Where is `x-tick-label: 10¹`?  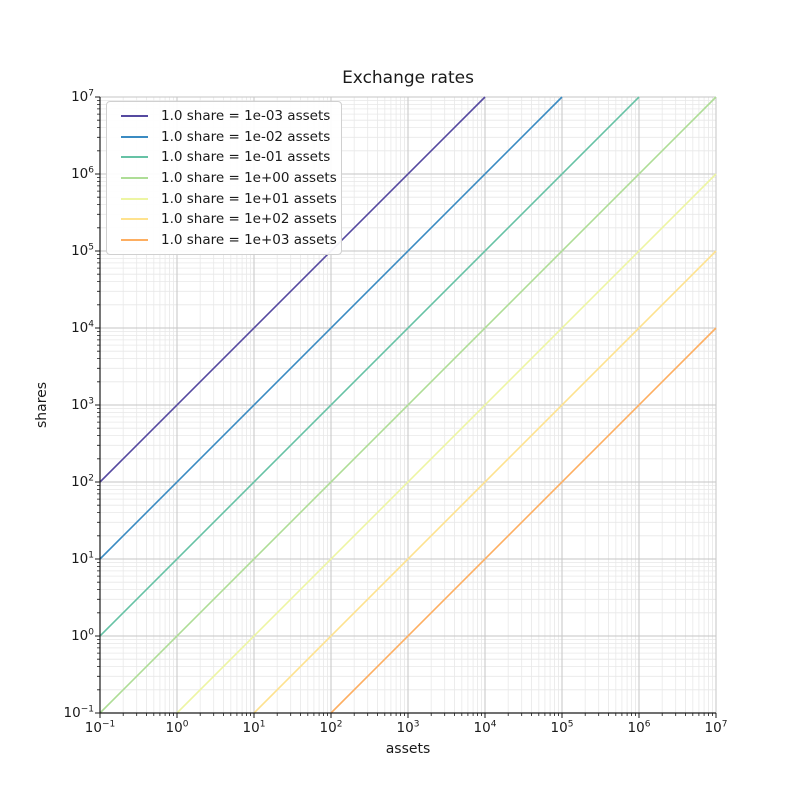
x-tick-label: 10¹ is located at coordinates (254, 727).